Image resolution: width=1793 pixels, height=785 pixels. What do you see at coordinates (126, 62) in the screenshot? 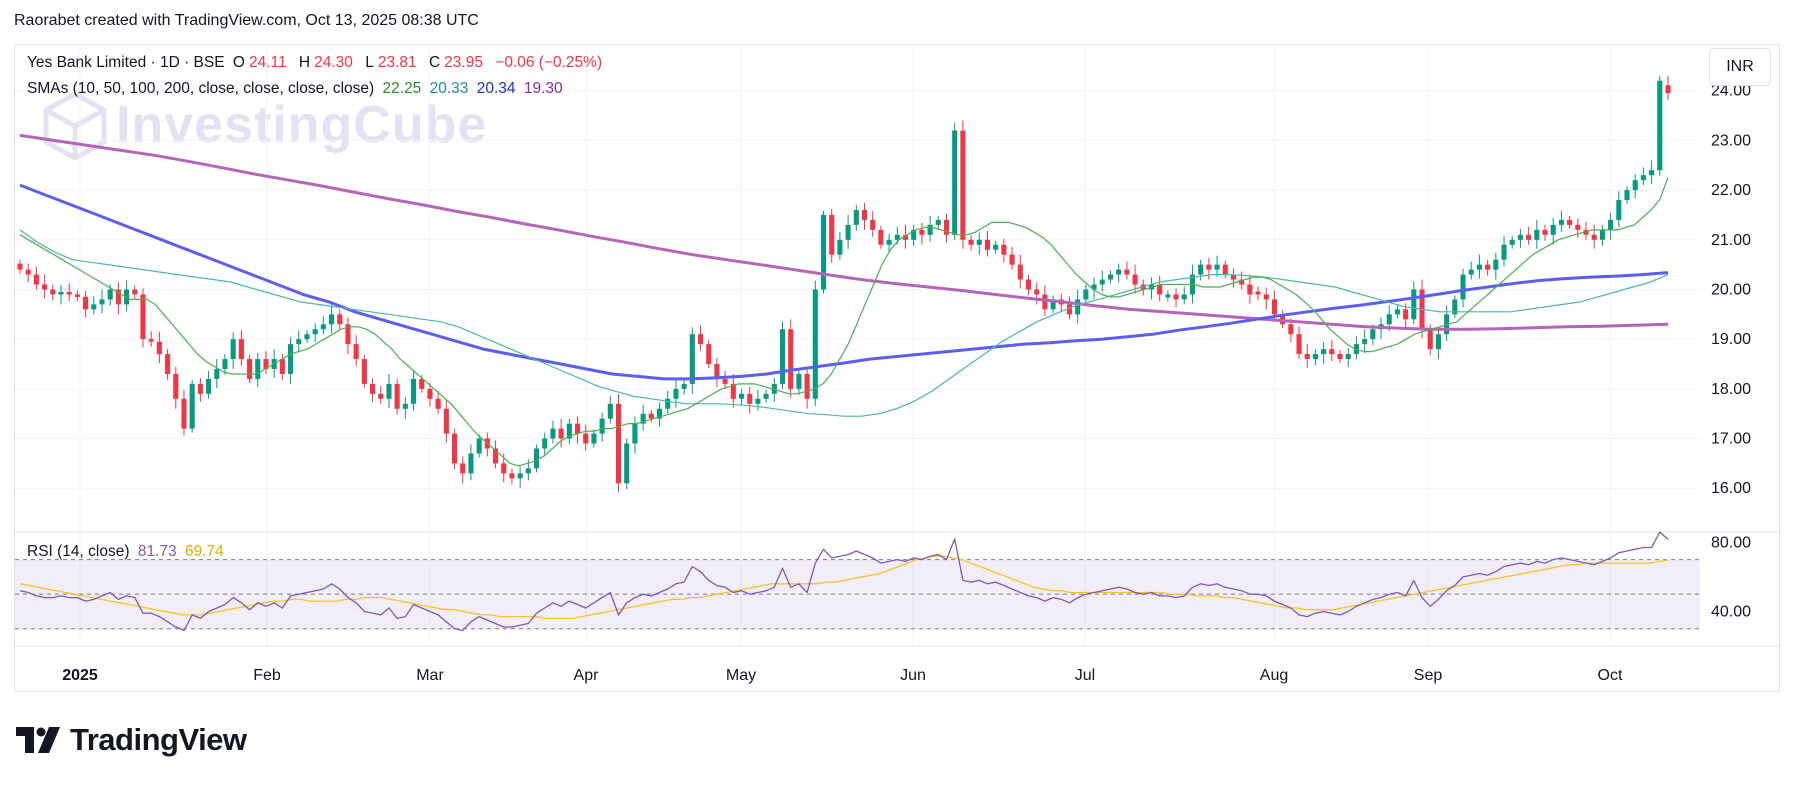
I see `symbol-label: Yes Bank Limited · 1D · BSE` at bounding box center [126, 62].